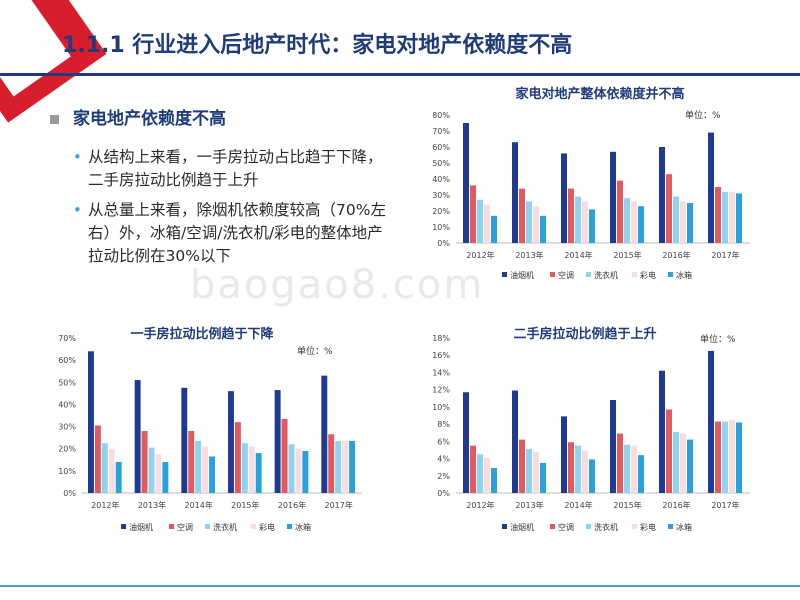 This screenshot has width=800, height=600. Describe the element at coordinates (443, 441) in the screenshot. I see `y-tick-label: 6%` at that location.